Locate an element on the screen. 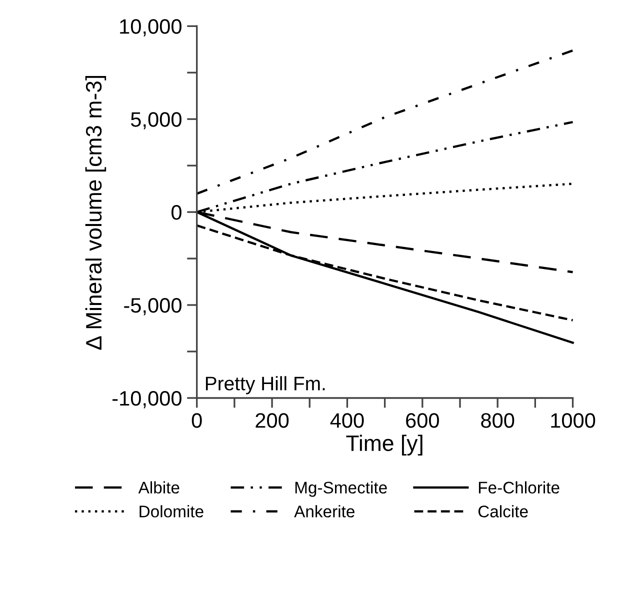 The width and height of the screenshot is (635, 594). legend-label: Ankerite is located at coordinates (324, 511).